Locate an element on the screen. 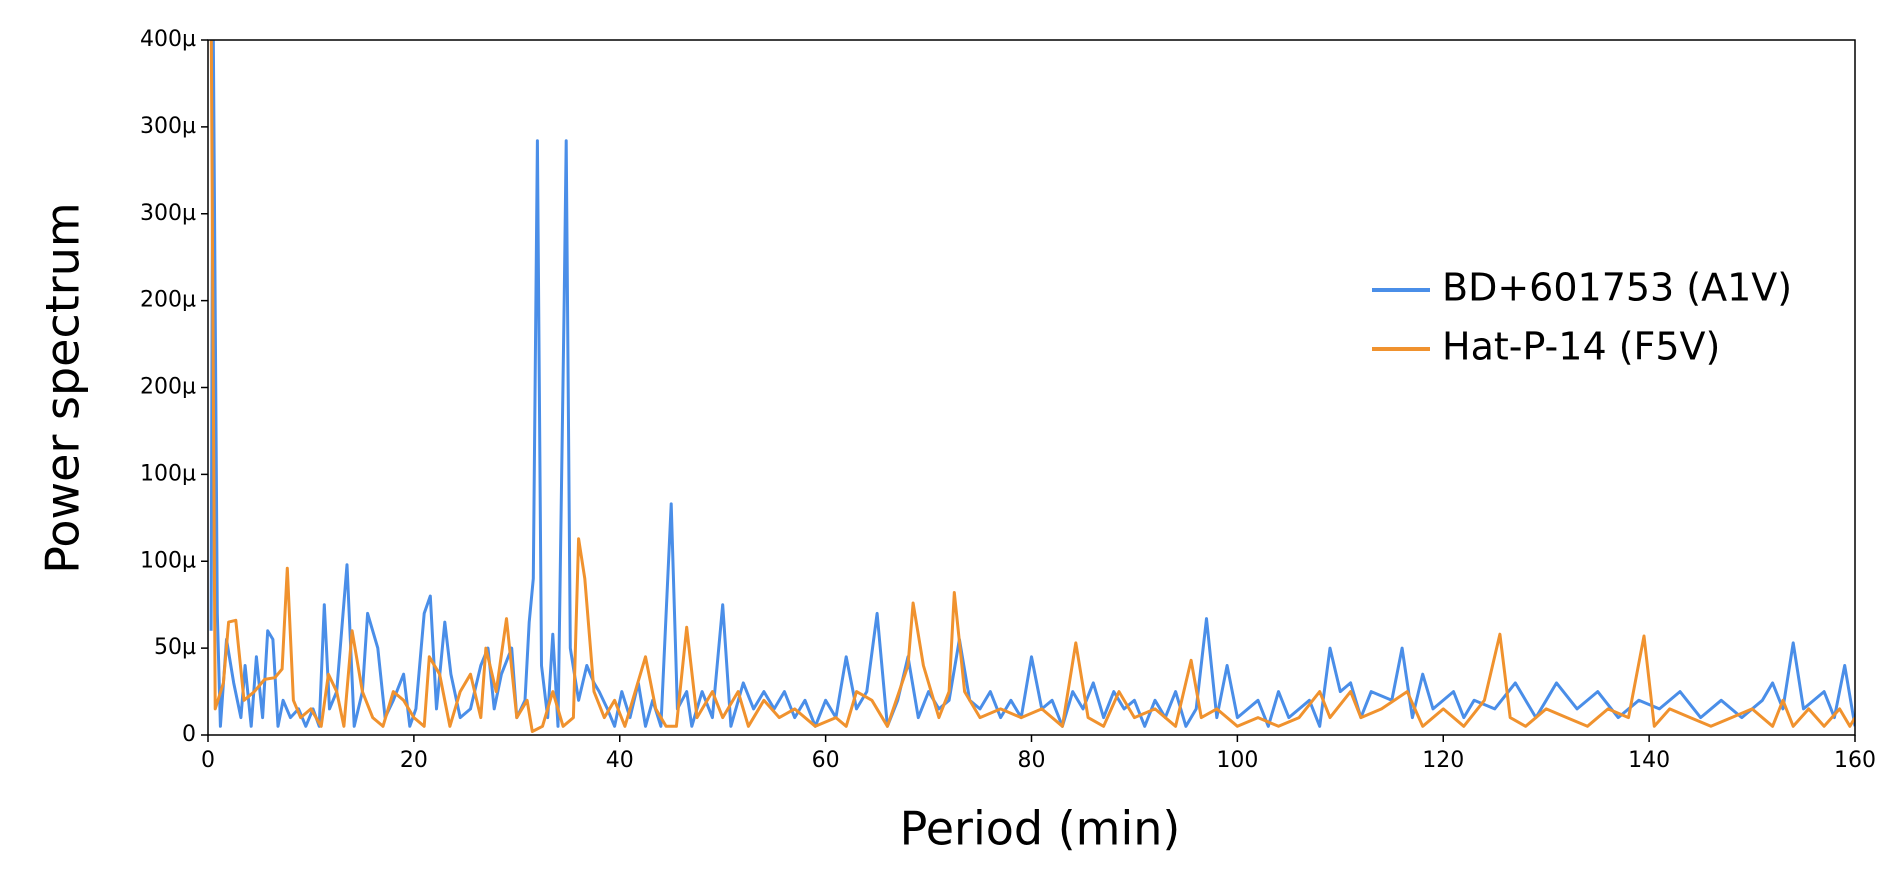  y-axis-title: Power spectrum is located at coordinates (63, 387).